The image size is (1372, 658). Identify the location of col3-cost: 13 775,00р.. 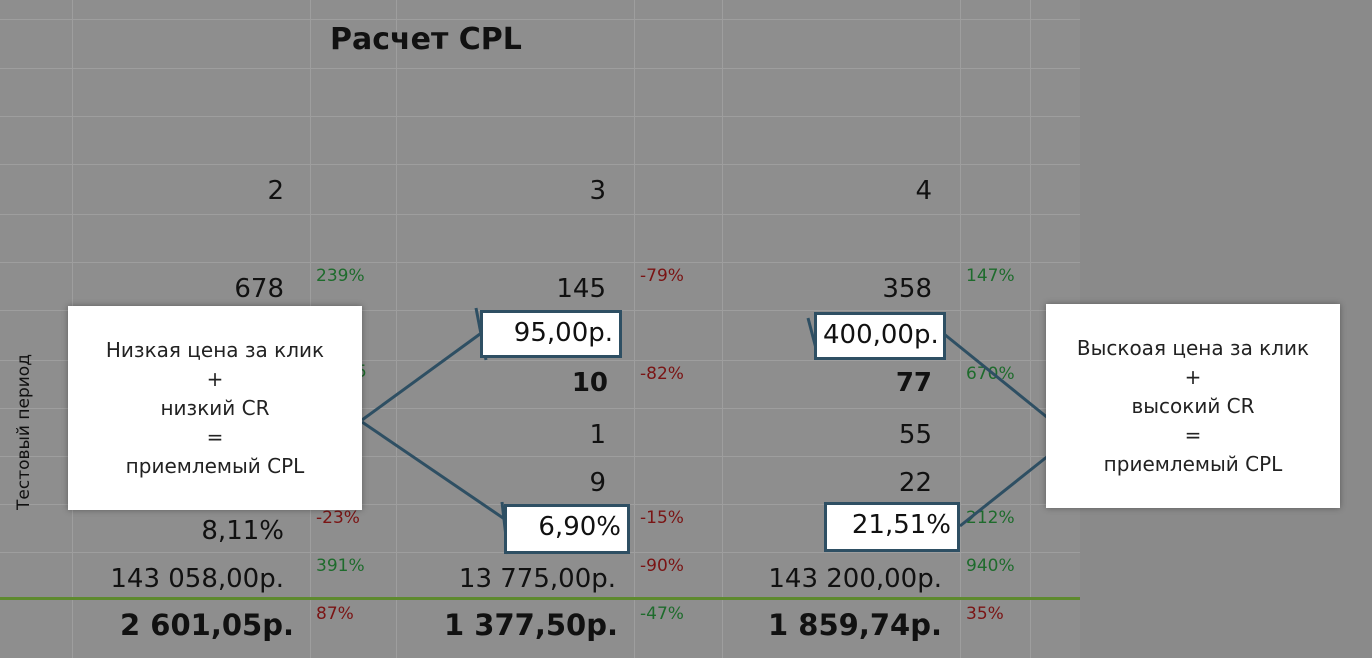
(537, 579).